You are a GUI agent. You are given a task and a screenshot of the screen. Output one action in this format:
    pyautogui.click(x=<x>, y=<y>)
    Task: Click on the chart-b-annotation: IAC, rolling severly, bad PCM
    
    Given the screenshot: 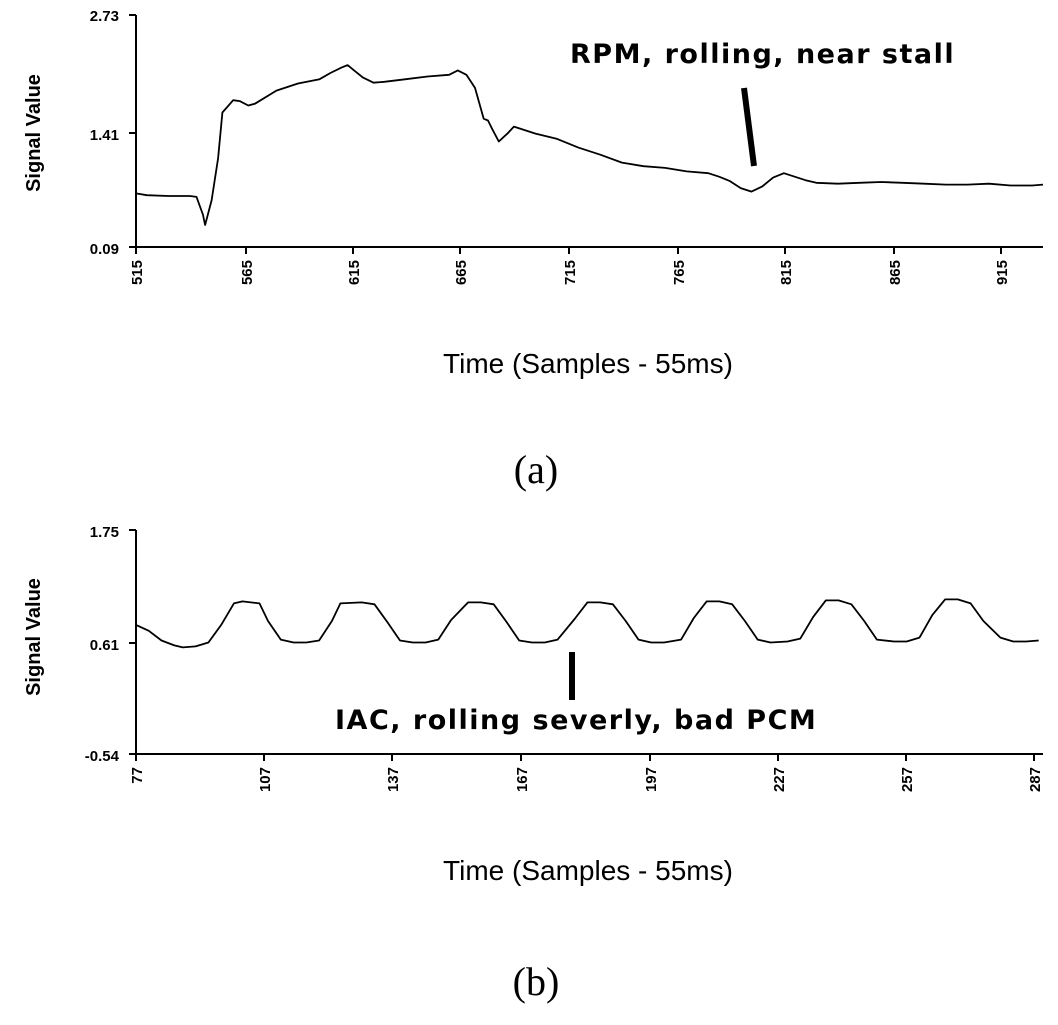 What is the action you would take?
    pyautogui.click(x=576, y=720)
    